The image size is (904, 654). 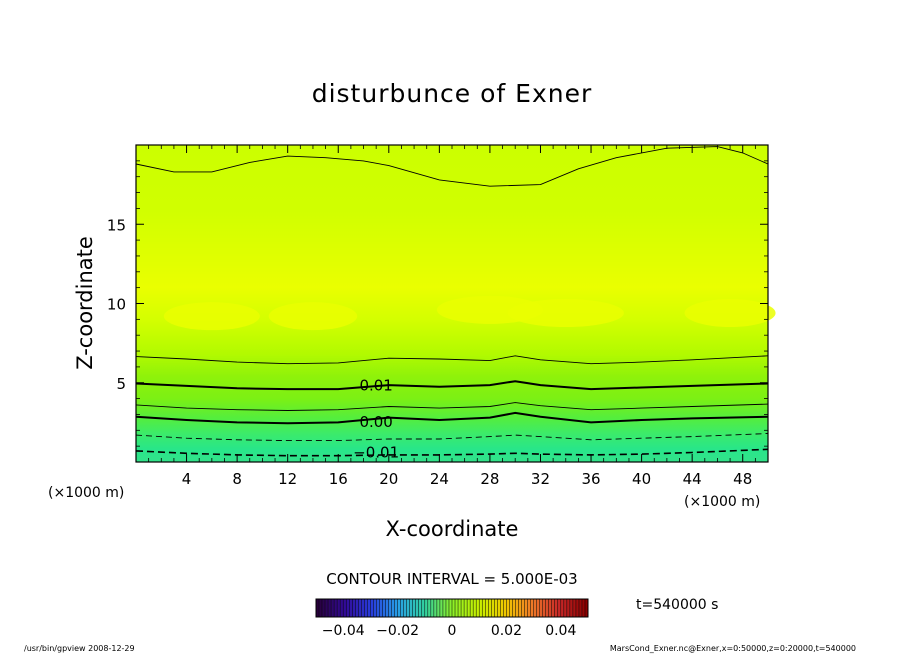 What do you see at coordinates (121, 384) in the screenshot?
I see `y-tick-label: 5` at bounding box center [121, 384].